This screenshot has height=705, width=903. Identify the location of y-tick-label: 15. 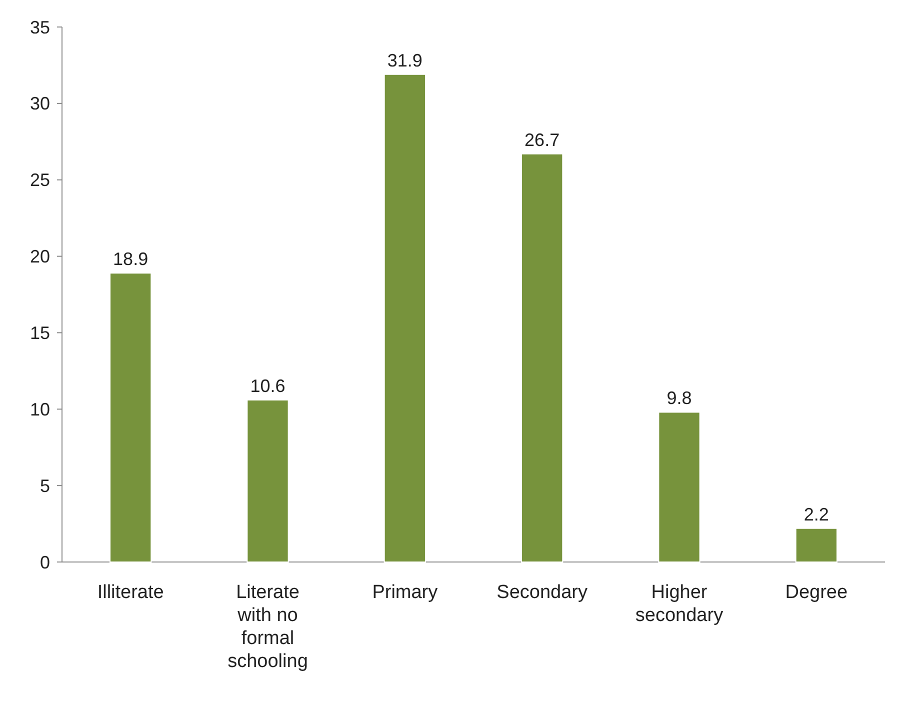
(40, 333).